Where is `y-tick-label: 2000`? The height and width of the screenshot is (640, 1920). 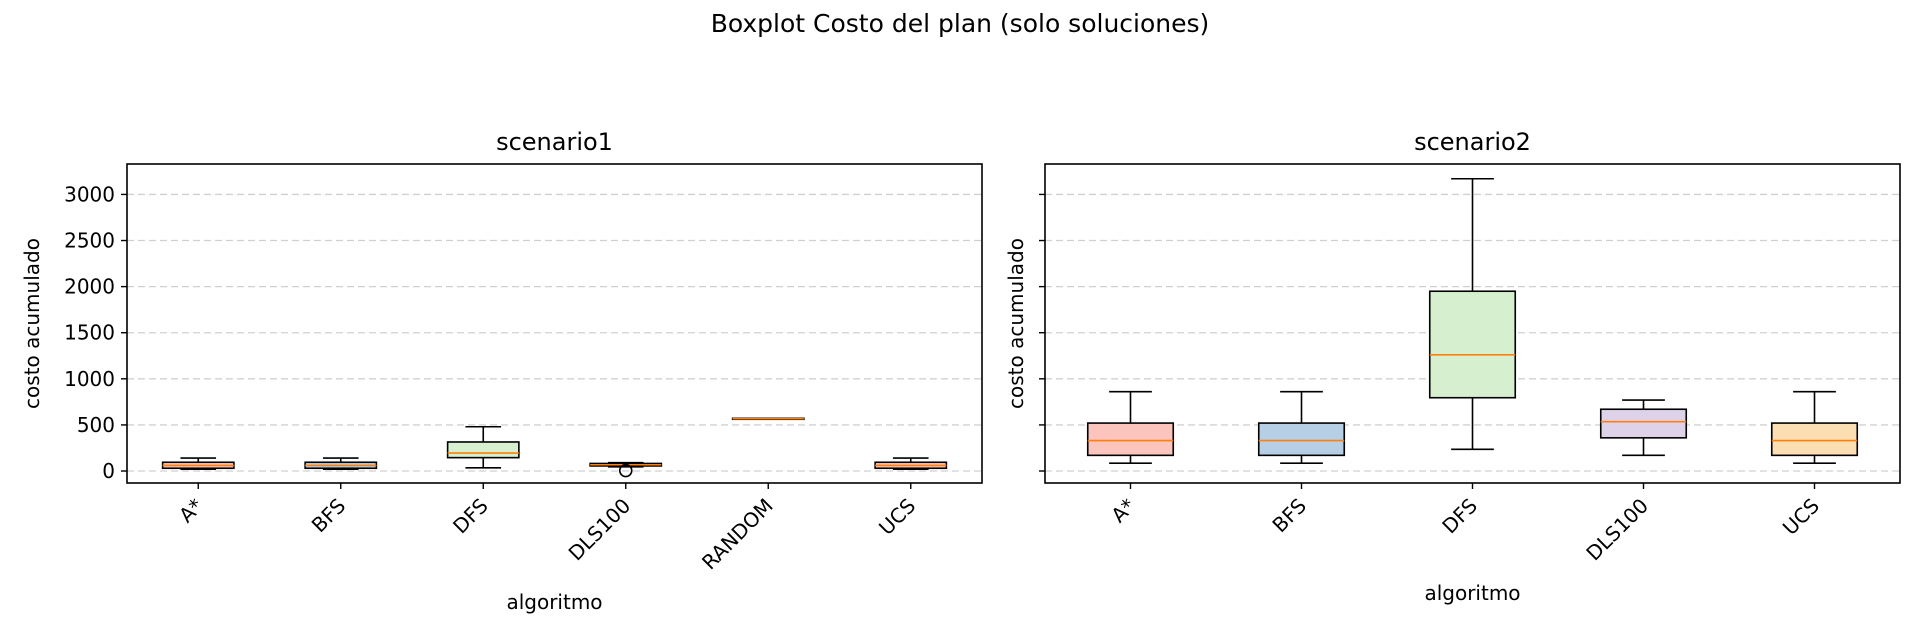 y-tick-label: 2000 is located at coordinates (89, 287).